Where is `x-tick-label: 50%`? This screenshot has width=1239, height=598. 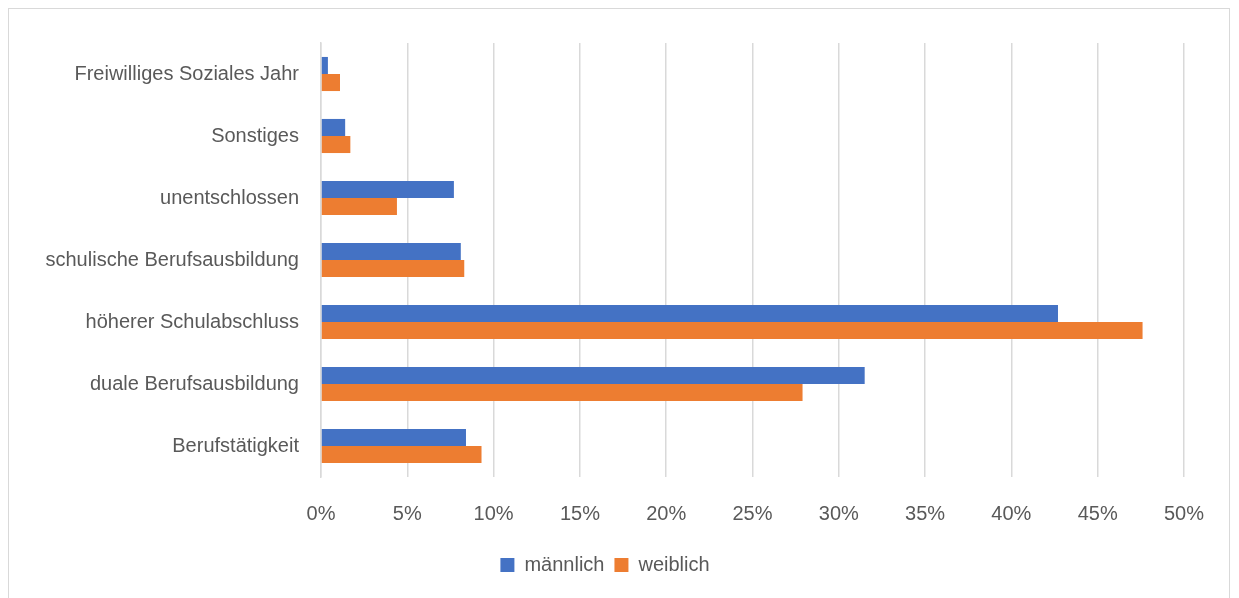 x-tick-label: 50% is located at coordinates (1184, 512).